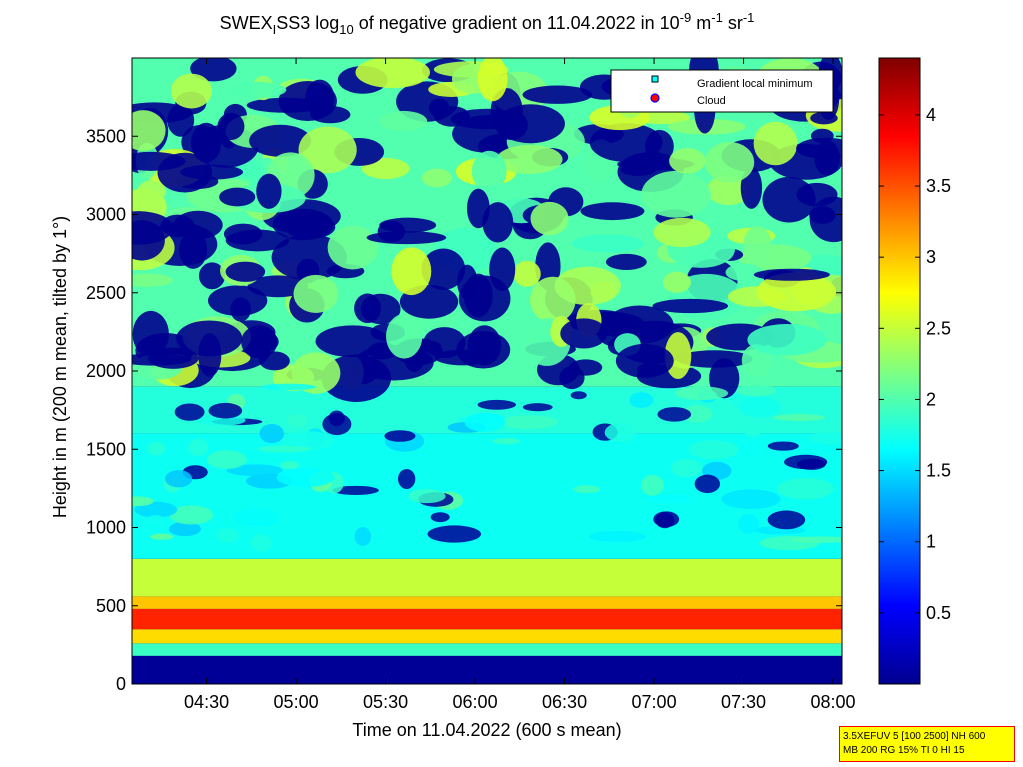 This screenshot has height=767, width=1023. What do you see at coordinates (914, 736) in the screenshot?
I see `settings-note-line-1: 3.5XEFUV 5 [100 2500] NH 600` at bounding box center [914, 736].